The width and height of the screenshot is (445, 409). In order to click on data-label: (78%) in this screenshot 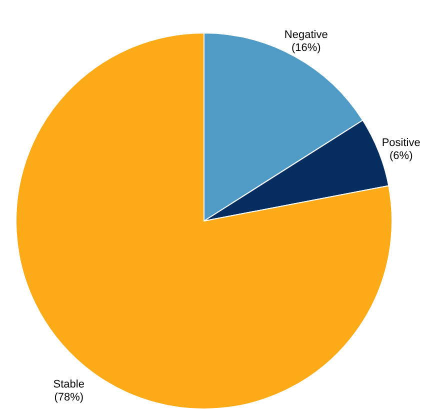, I will do `click(69, 397)`.